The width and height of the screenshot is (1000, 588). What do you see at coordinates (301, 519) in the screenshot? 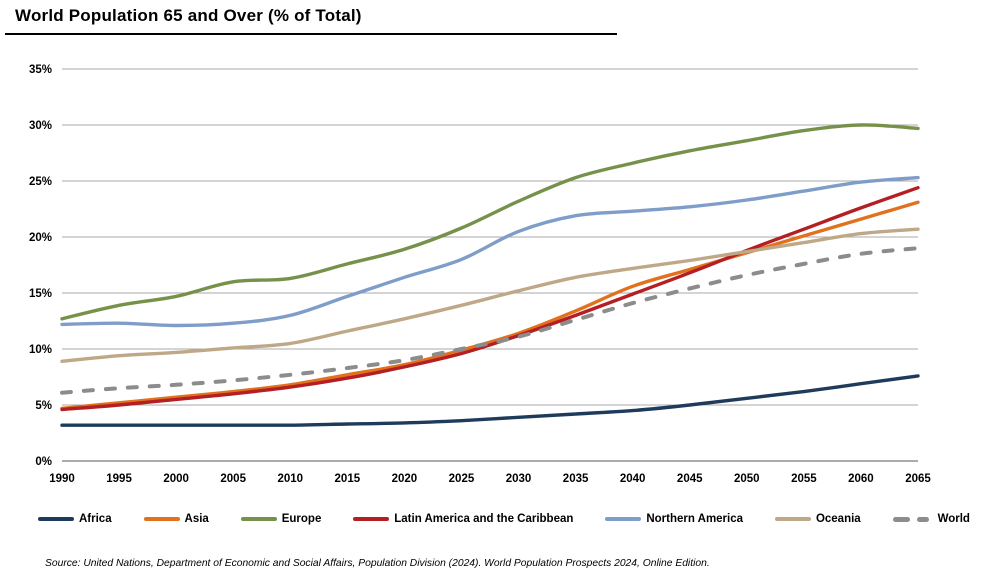
I see `legend-label-europe: Europe` at bounding box center [301, 519].